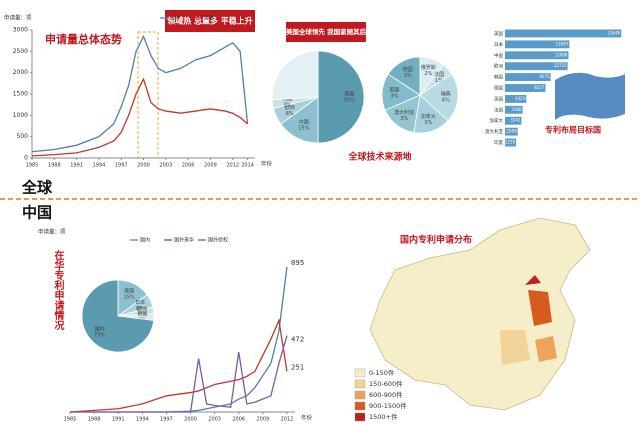  What do you see at coordinates (498, 142) in the screenshot?
I see `y-tick-label: 印度` at bounding box center [498, 142].